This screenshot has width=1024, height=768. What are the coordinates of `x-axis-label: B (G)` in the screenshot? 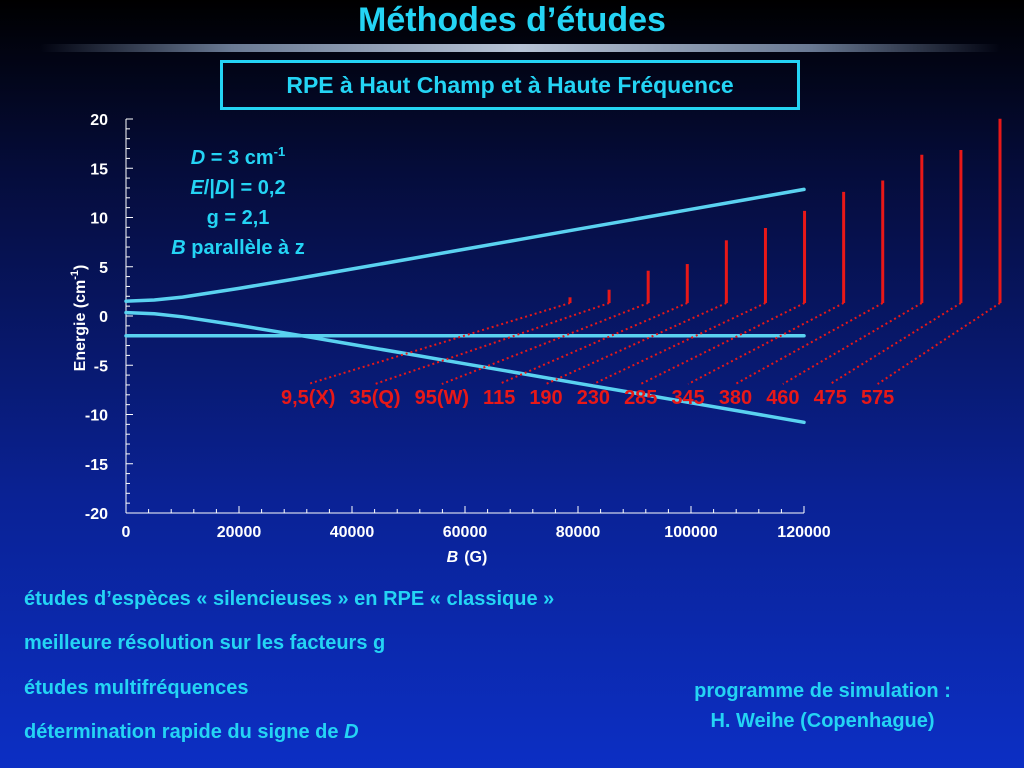 It's located at (467, 557).